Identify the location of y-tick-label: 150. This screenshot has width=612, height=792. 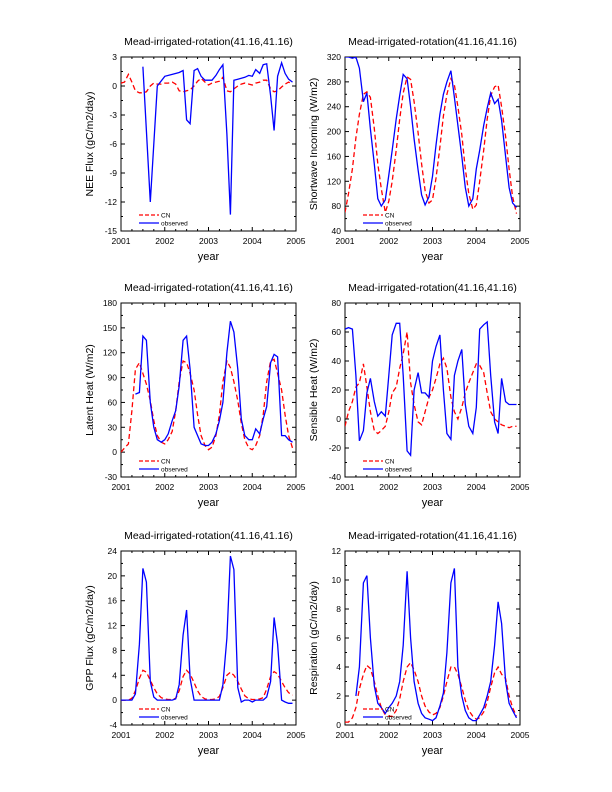
(110, 328).